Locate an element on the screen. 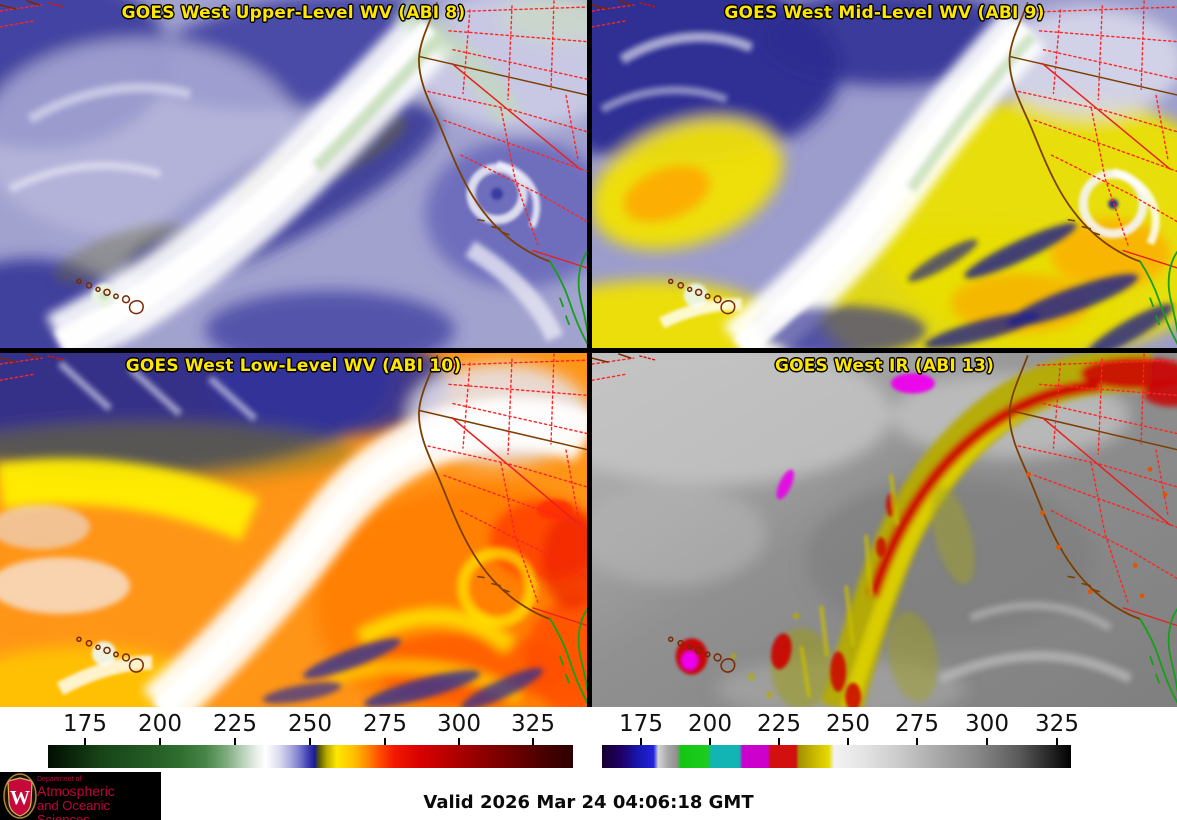 The image size is (1177, 820). svg-text: W is located at coordinates (20, 798).